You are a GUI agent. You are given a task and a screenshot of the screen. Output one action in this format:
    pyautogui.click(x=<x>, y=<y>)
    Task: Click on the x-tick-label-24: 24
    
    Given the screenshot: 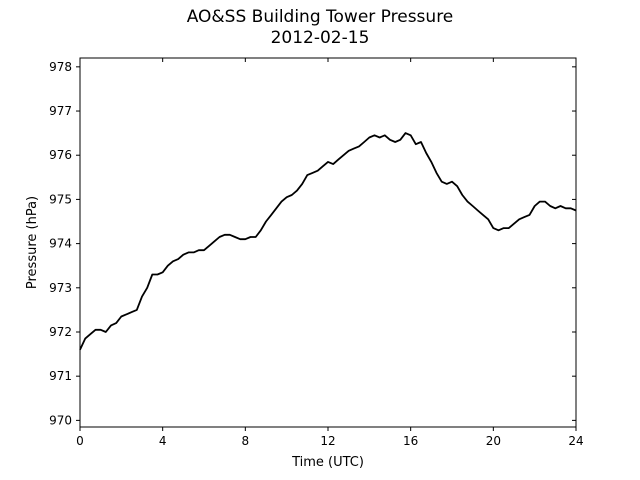 What is the action you would take?
    pyautogui.click(x=575, y=441)
    